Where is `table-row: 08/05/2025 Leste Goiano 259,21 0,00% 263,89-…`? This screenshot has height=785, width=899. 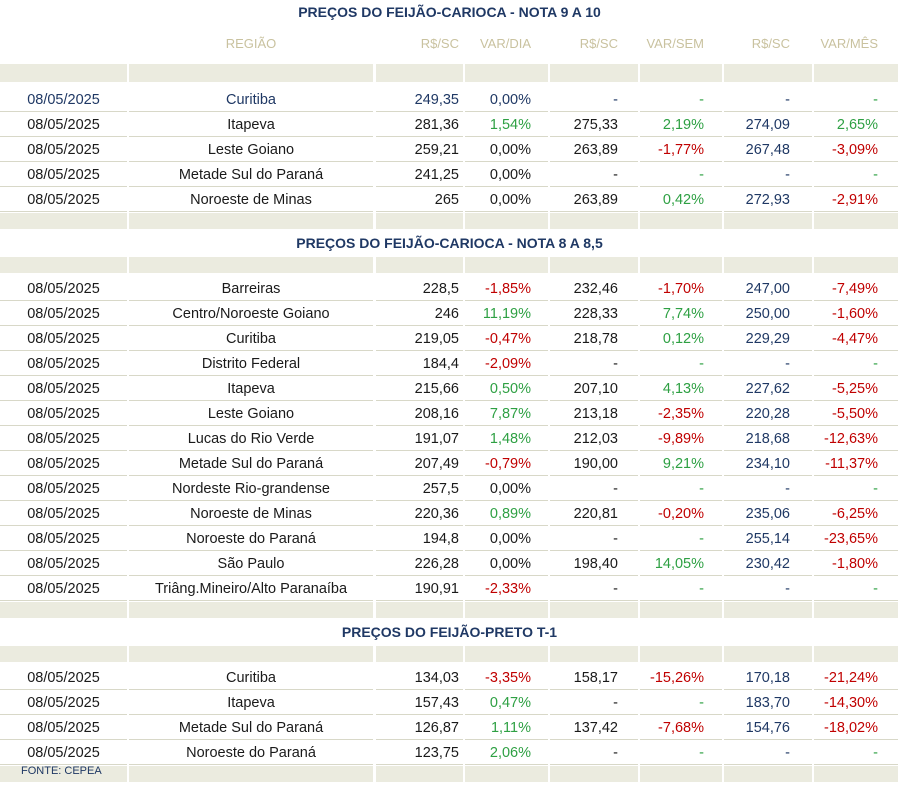 table-row: 08/05/2025 Leste Goiano 259,21 0,00% 263,89-… is located at coordinates (449, 150).